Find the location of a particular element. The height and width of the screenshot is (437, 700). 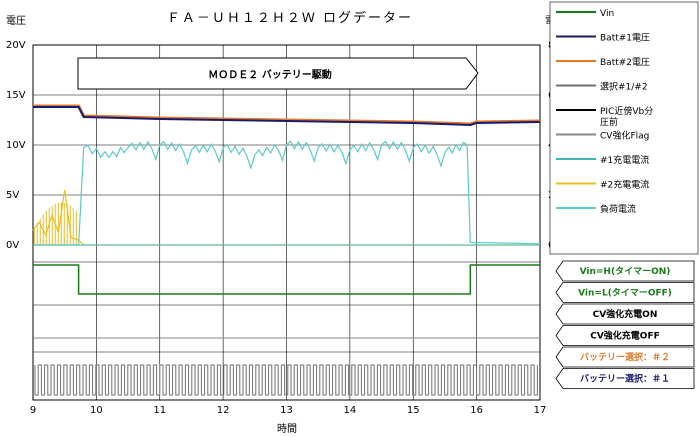

legend-label: #2充電電流 is located at coordinates (624, 185).